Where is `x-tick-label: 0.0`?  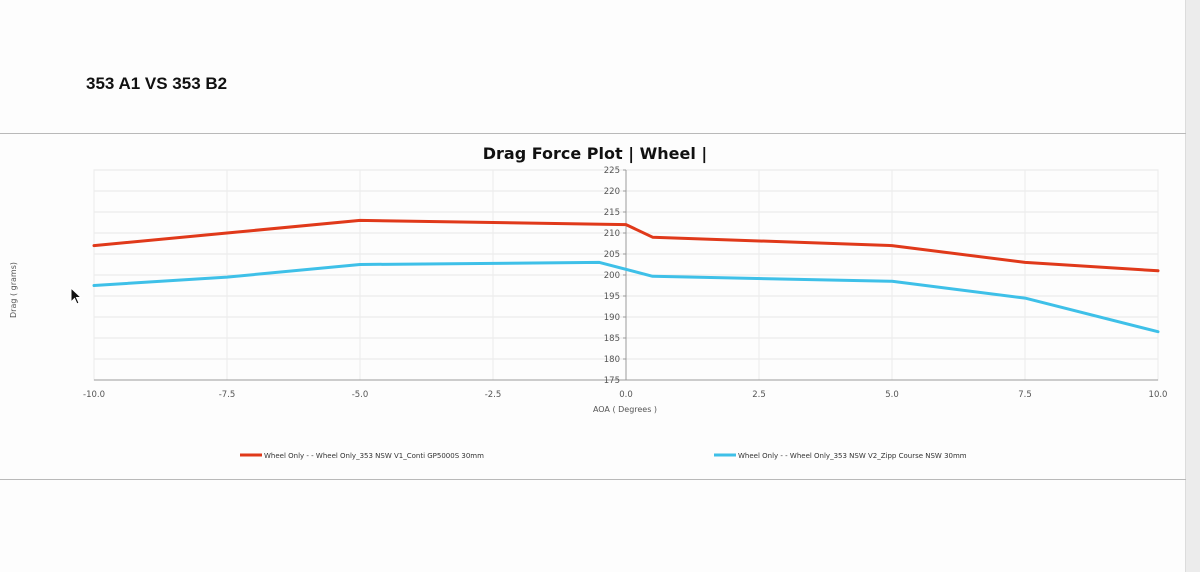
x-tick-label: 0.0 is located at coordinates (626, 395).